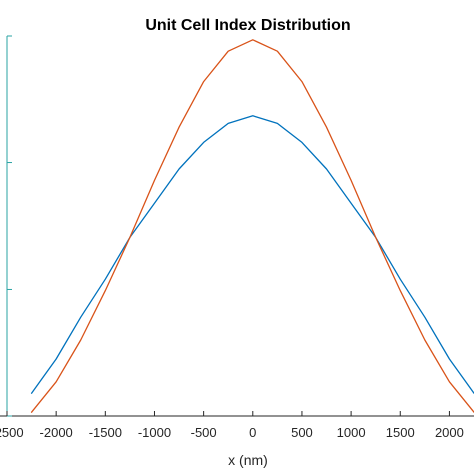 The image size is (474, 474). I want to click on x-tick-label: 0, so click(252, 432).